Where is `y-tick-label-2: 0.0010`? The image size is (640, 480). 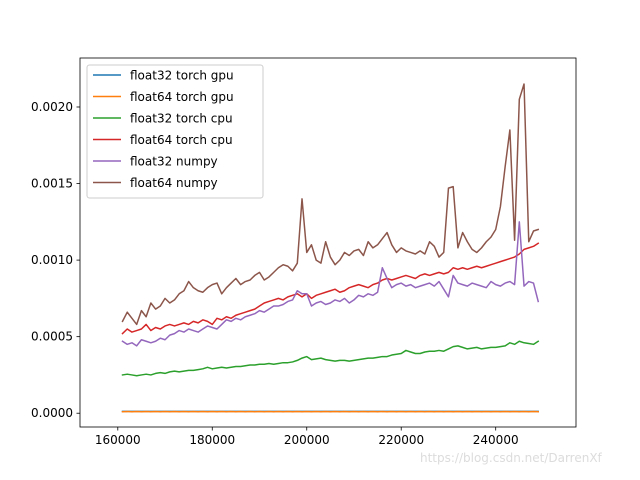 y-tick-label-2: 0.0010 is located at coordinates (52, 260).